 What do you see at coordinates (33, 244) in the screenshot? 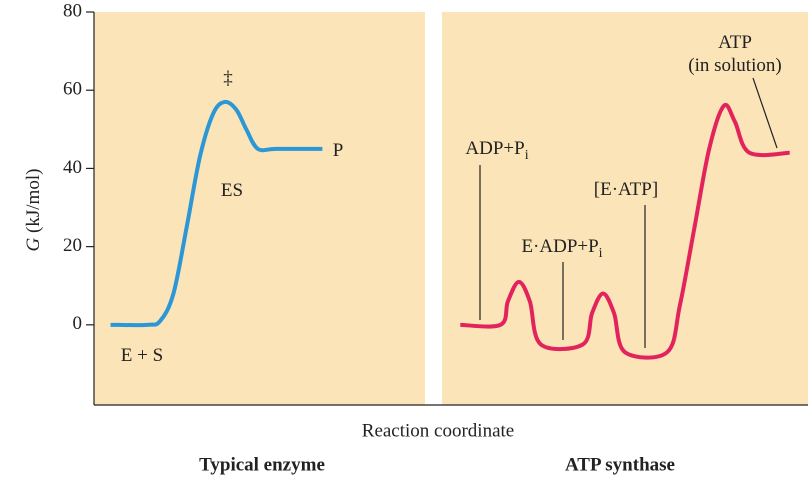
I see `y-axis-label-italic: G` at bounding box center [33, 244].